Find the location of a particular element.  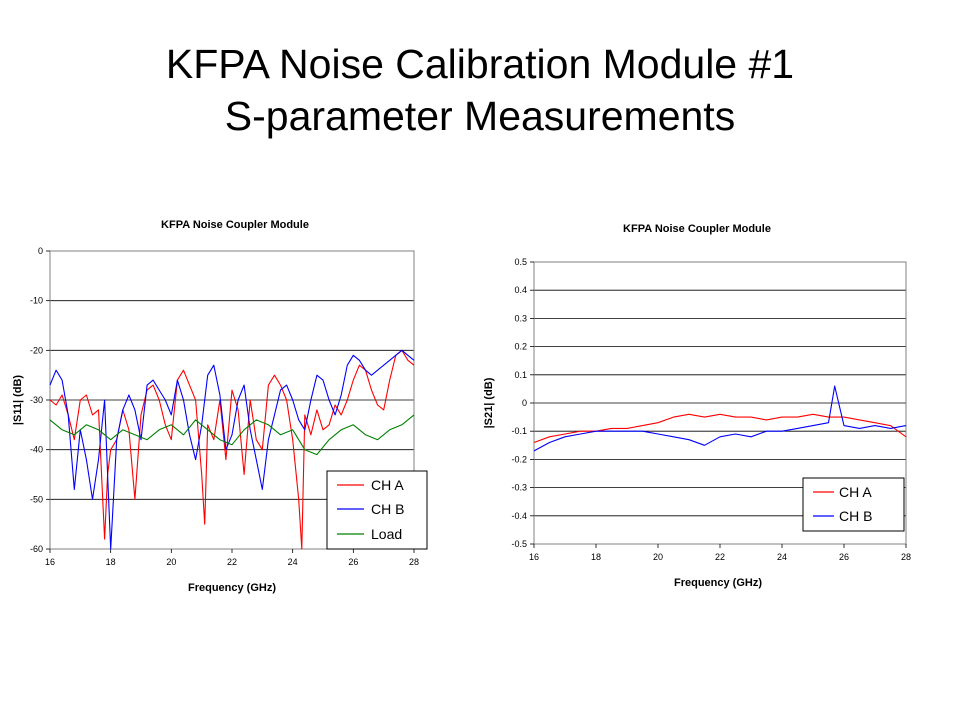

y-tick-label: -0.4 is located at coordinates (519, 516).